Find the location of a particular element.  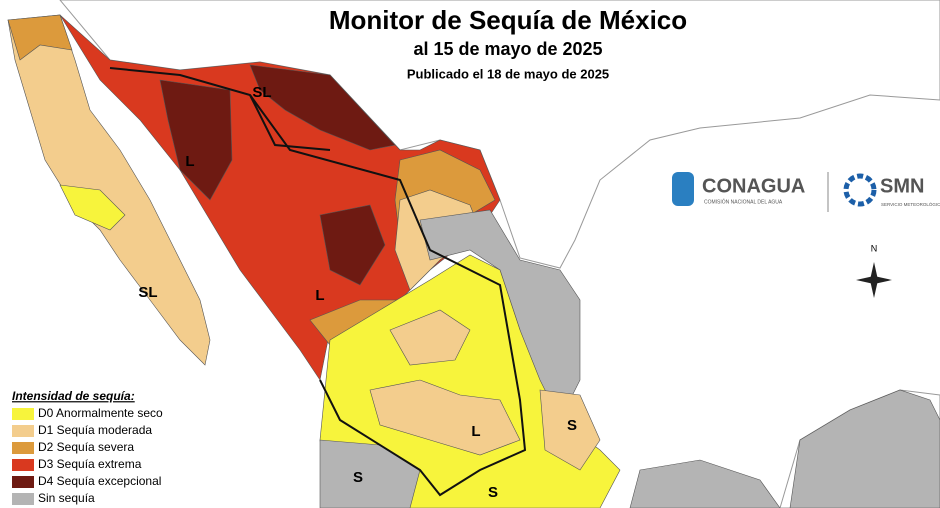

conagua-icon is located at coordinates (683, 189).